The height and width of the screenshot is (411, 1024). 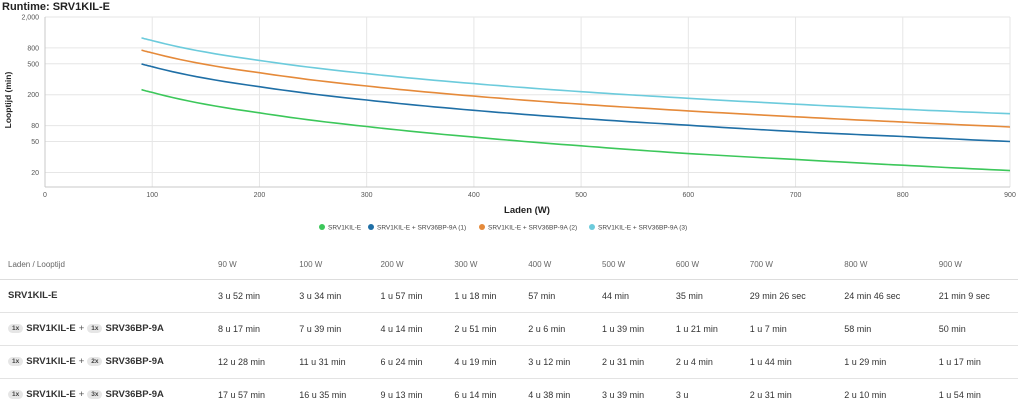 What do you see at coordinates (251, 329) in the screenshot?
I see `runtime-cell: 8 u 17 min` at bounding box center [251, 329].